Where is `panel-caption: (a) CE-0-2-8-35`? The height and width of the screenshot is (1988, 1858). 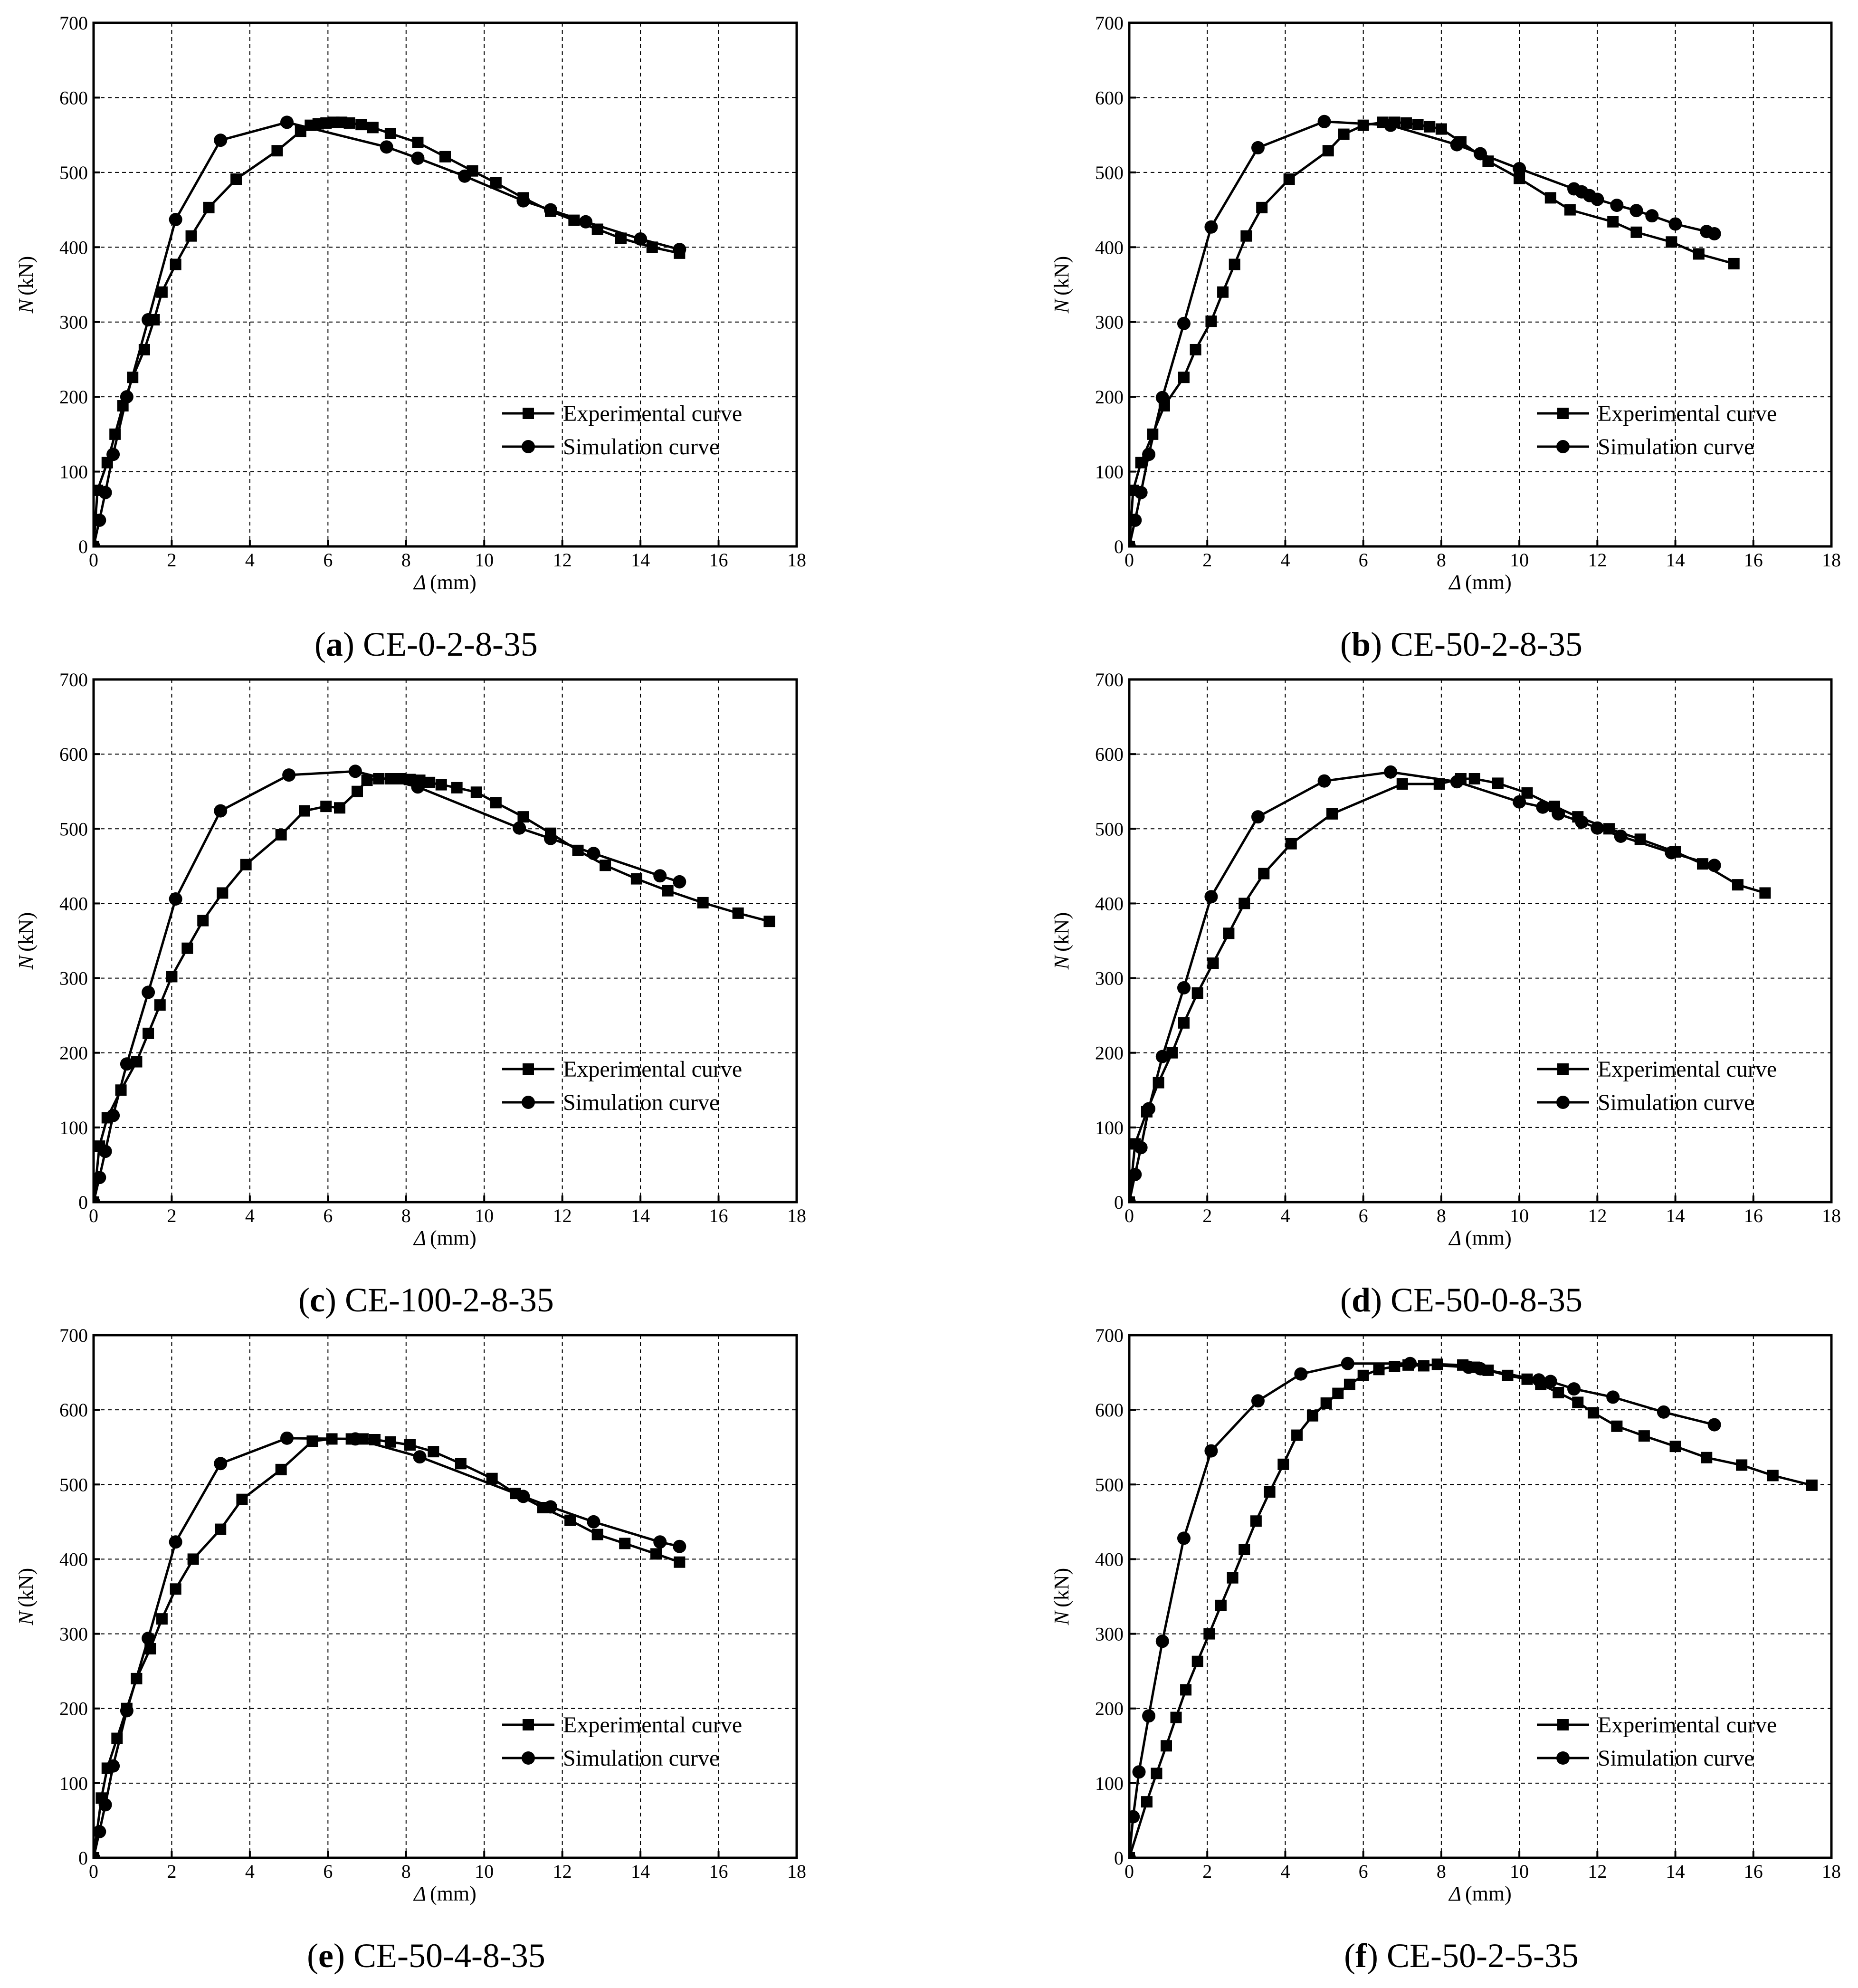 panel-caption: (a) CE-0-2-8-35 is located at coordinates (426, 644).